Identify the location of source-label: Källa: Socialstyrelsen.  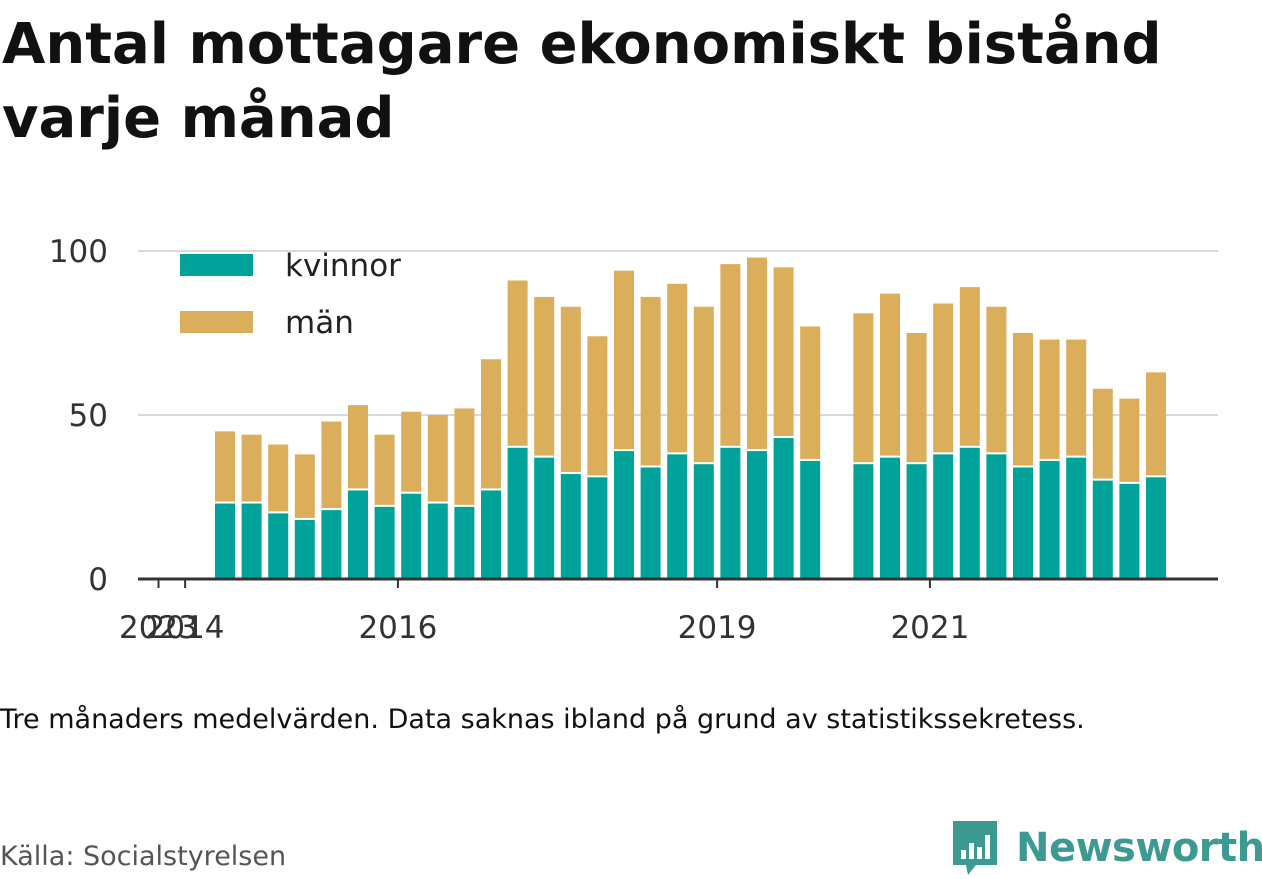
(143, 856).